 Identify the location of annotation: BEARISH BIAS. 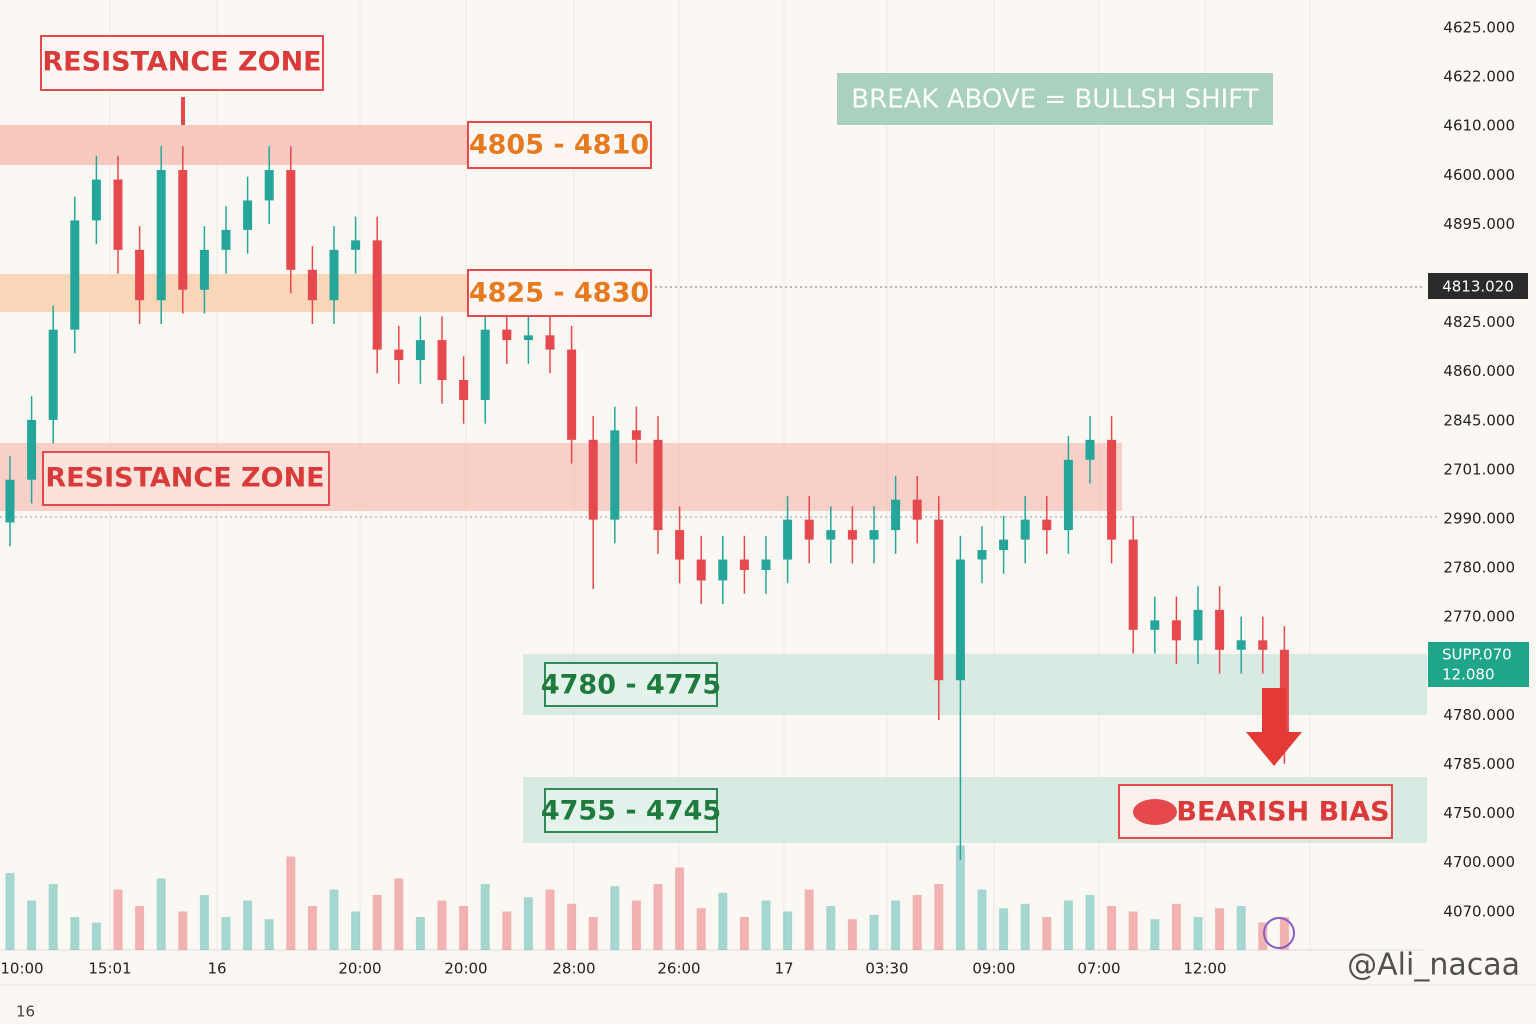
(1282, 812).